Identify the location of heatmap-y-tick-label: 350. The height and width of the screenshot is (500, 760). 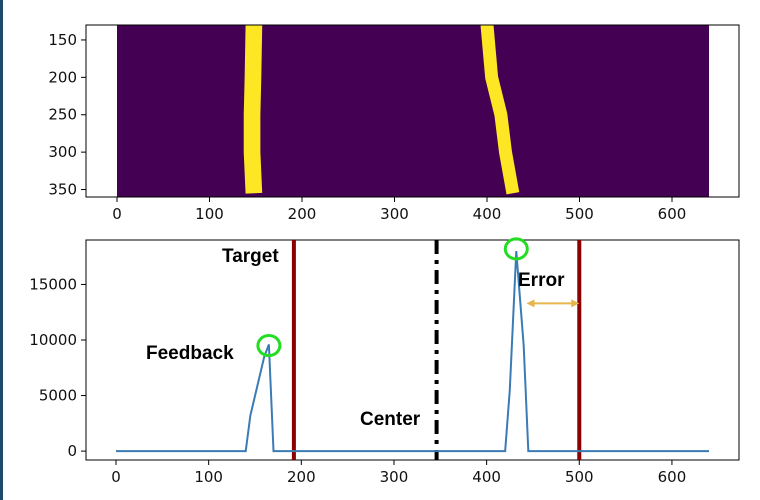
(62, 190).